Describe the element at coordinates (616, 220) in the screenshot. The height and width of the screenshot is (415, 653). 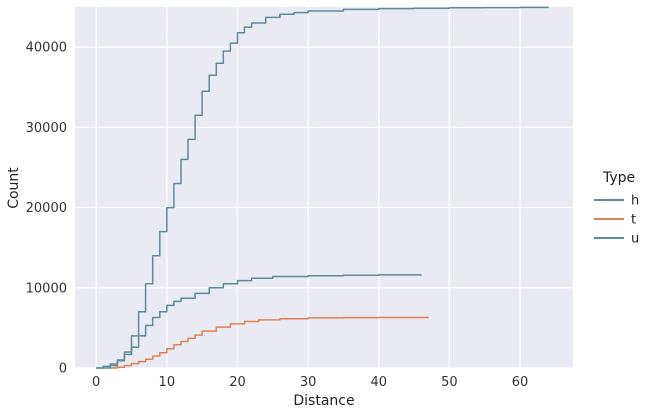
I see `legend-items: htu` at that location.